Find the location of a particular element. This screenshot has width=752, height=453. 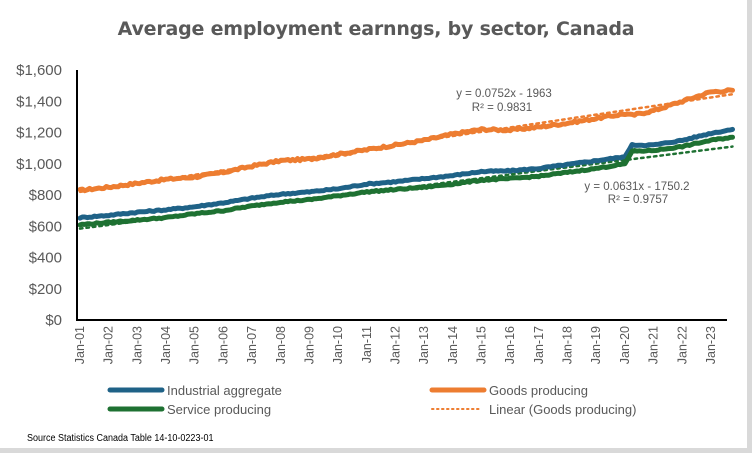

y-tick-label: $200 is located at coordinates (45, 289).